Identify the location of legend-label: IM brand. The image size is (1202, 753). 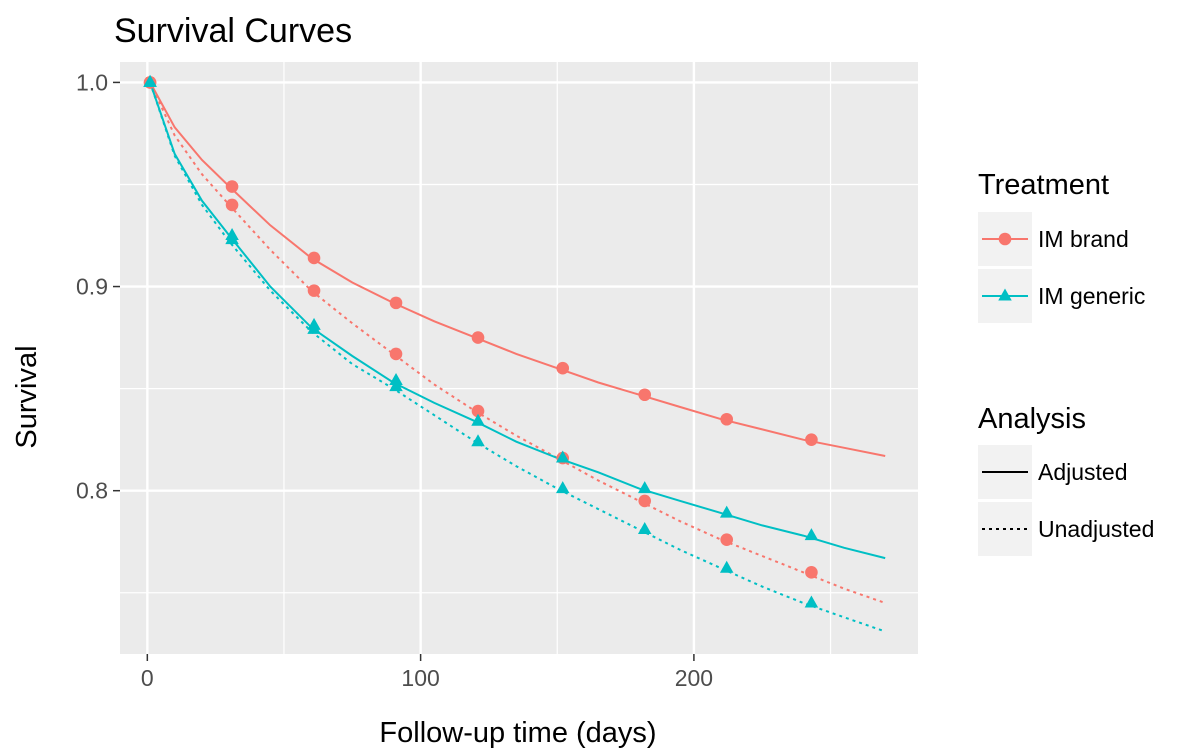
(1083, 239).